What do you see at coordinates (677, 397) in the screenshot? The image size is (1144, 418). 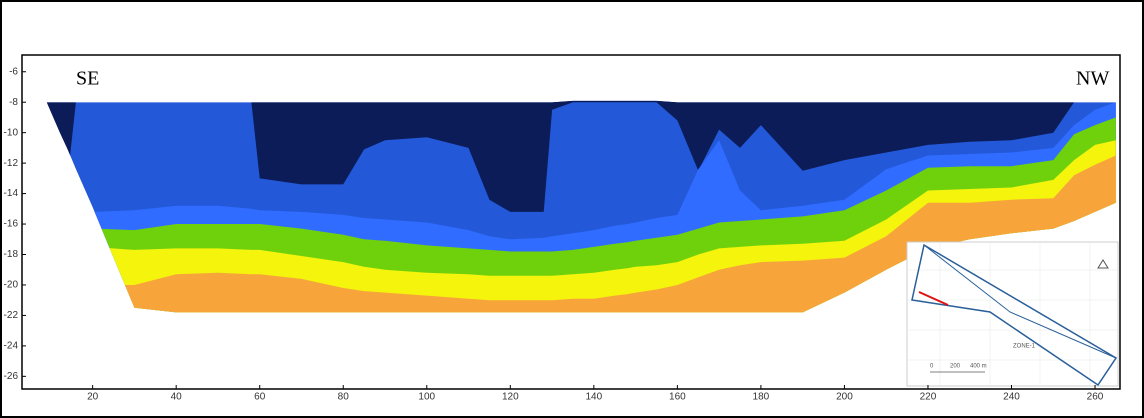 I see `x-tick-label: 160` at bounding box center [677, 397].